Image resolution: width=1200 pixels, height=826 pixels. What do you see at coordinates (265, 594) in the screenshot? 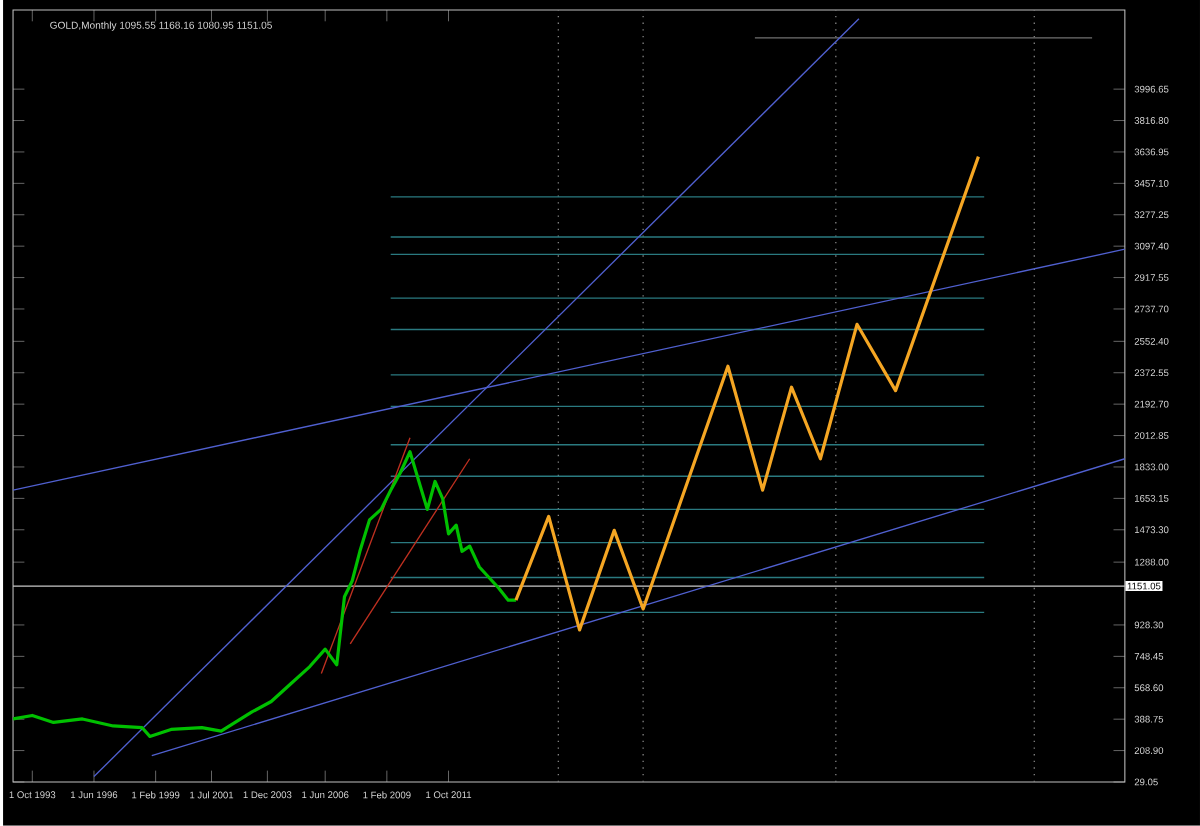
I see `line-series` at bounding box center [265, 594].